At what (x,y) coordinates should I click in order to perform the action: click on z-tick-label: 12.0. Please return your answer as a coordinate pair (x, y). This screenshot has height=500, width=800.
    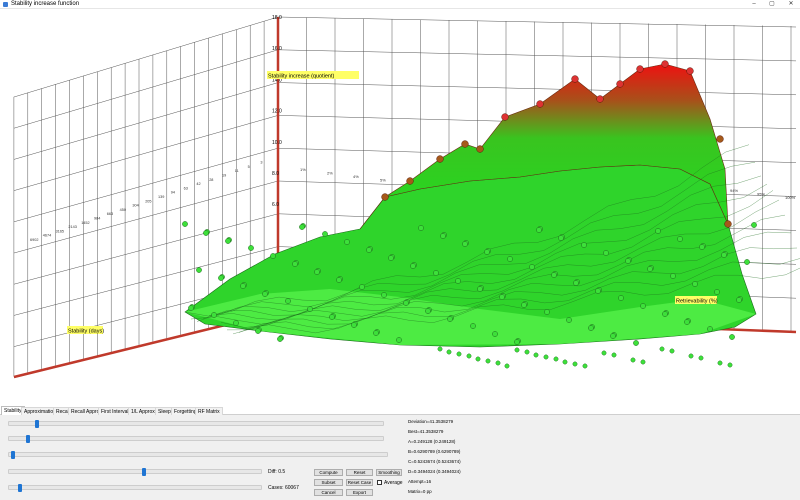
    Looking at the image, I should click on (277, 112).